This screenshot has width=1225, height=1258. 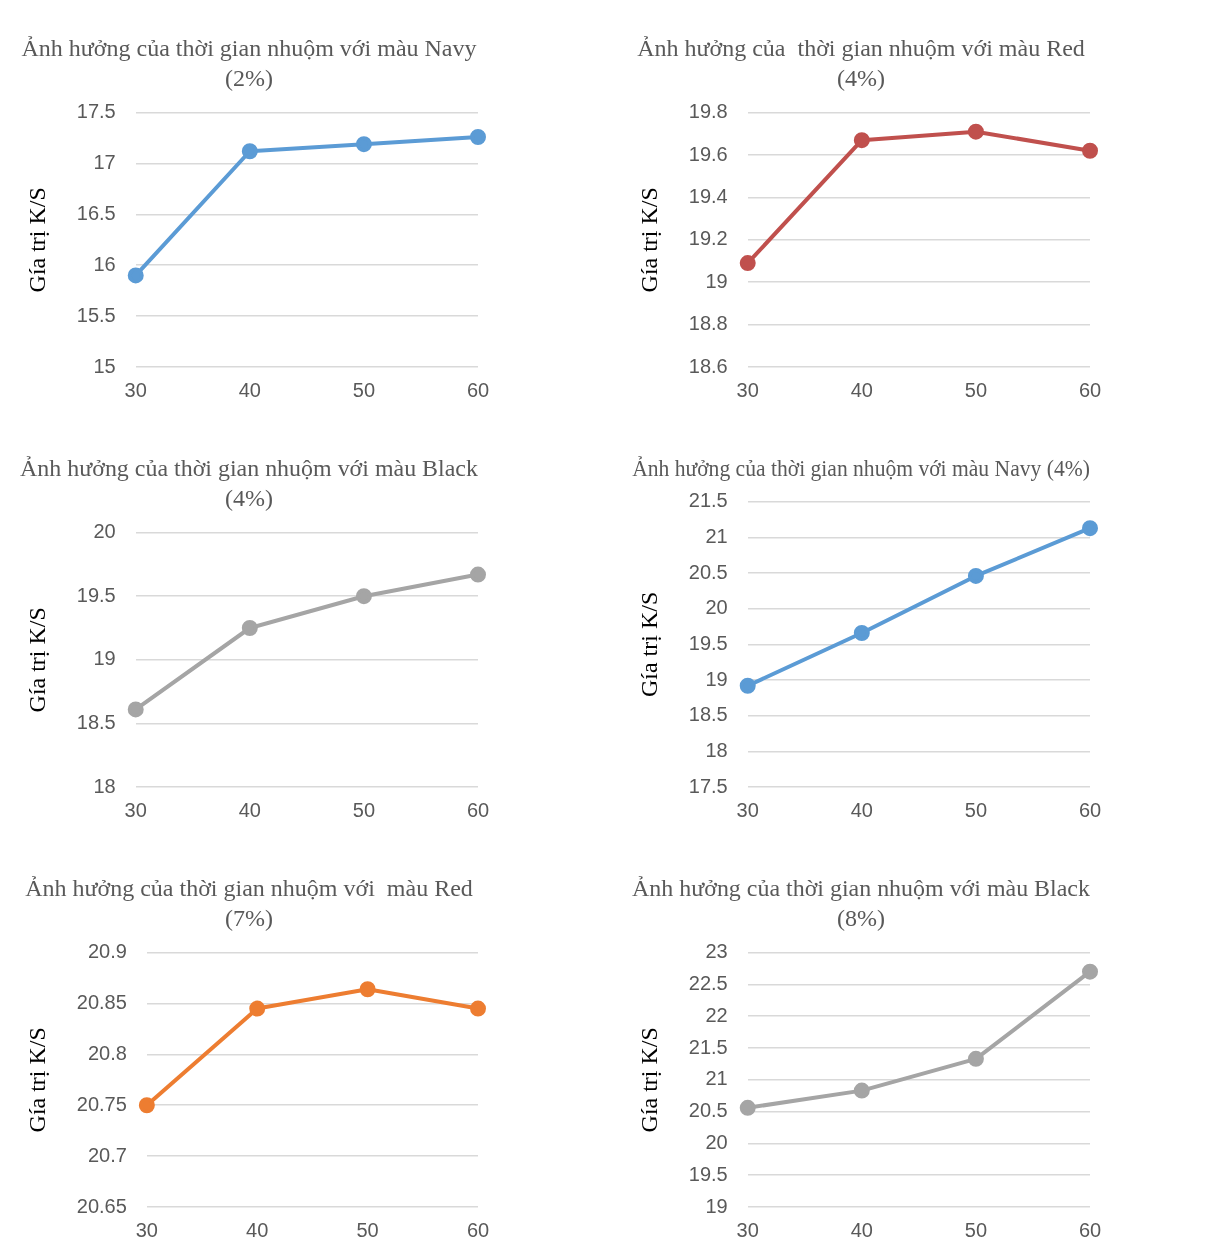 What do you see at coordinates (104, 365) in the screenshot?
I see `y-tick-label: 15` at bounding box center [104, 365].